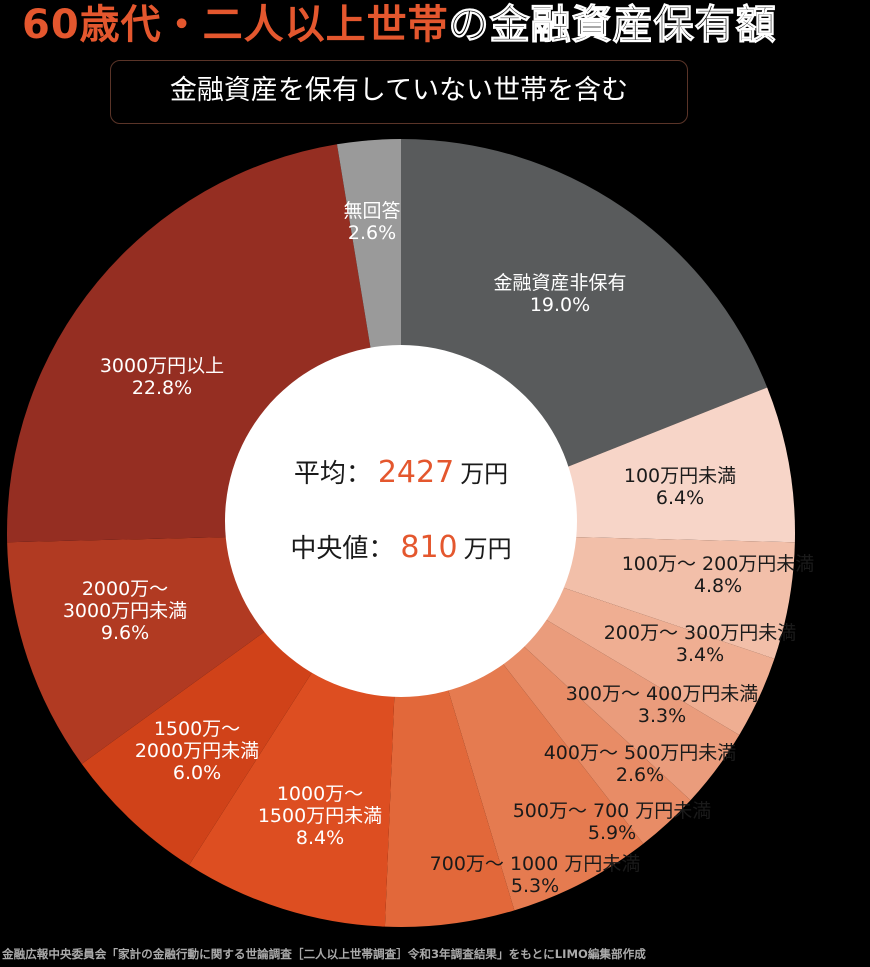 This screenshot has height=967, width=870. I want to click on slice-label-text: 400万～ 500万円未満, so click(640, 753).